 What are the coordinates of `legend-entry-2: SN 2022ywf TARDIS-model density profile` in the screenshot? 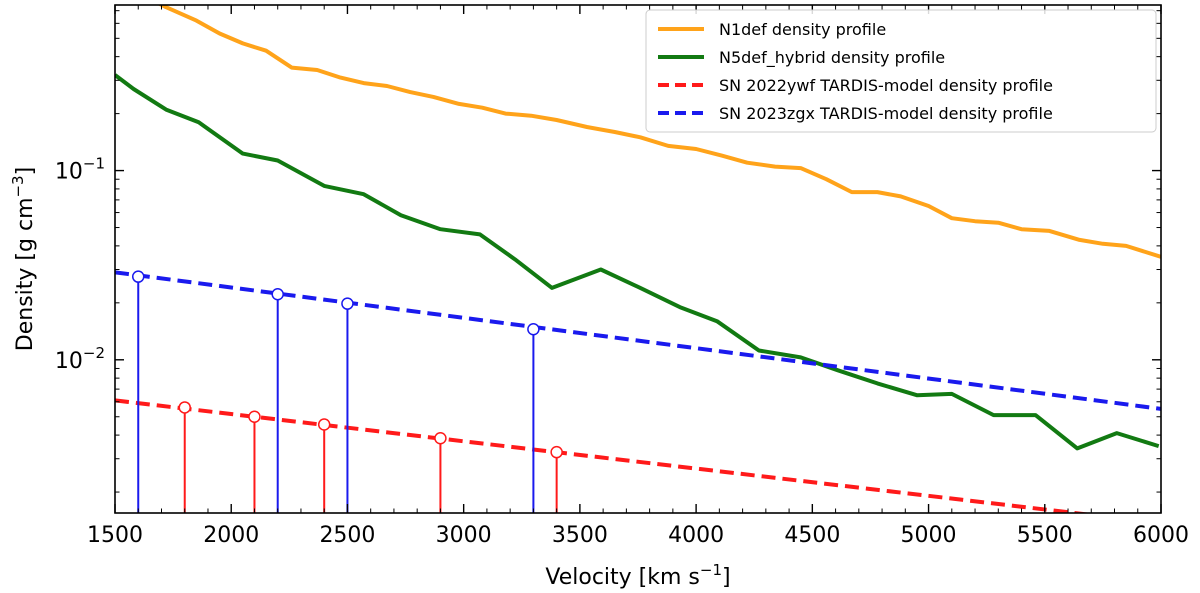 It's located at (886, 85).